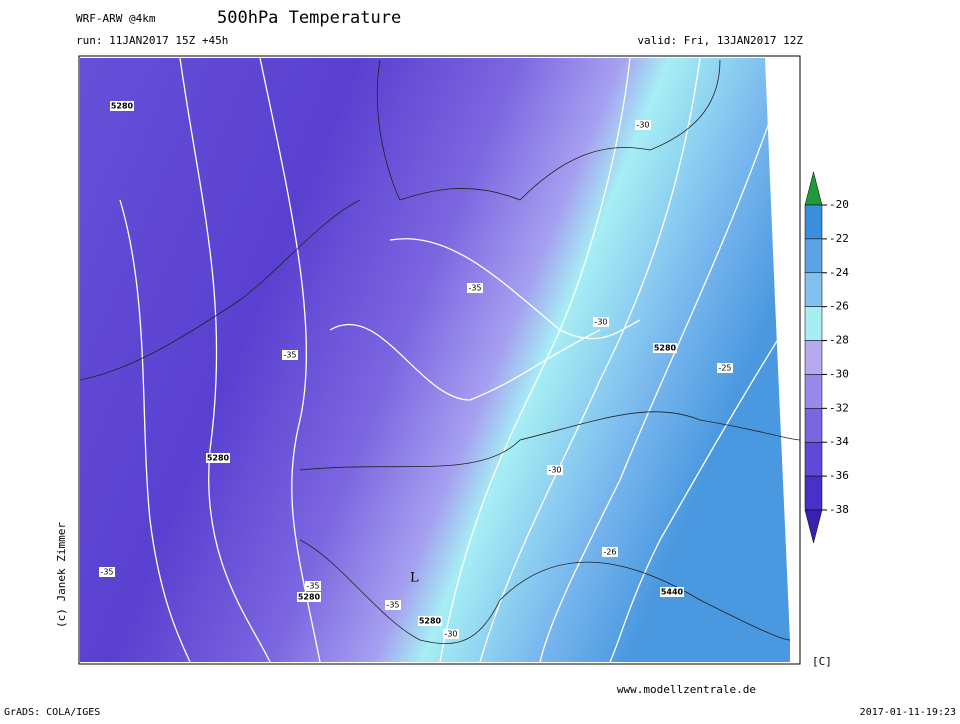  I want to click on colorbar-tick-label: -26, so click(839, 306).